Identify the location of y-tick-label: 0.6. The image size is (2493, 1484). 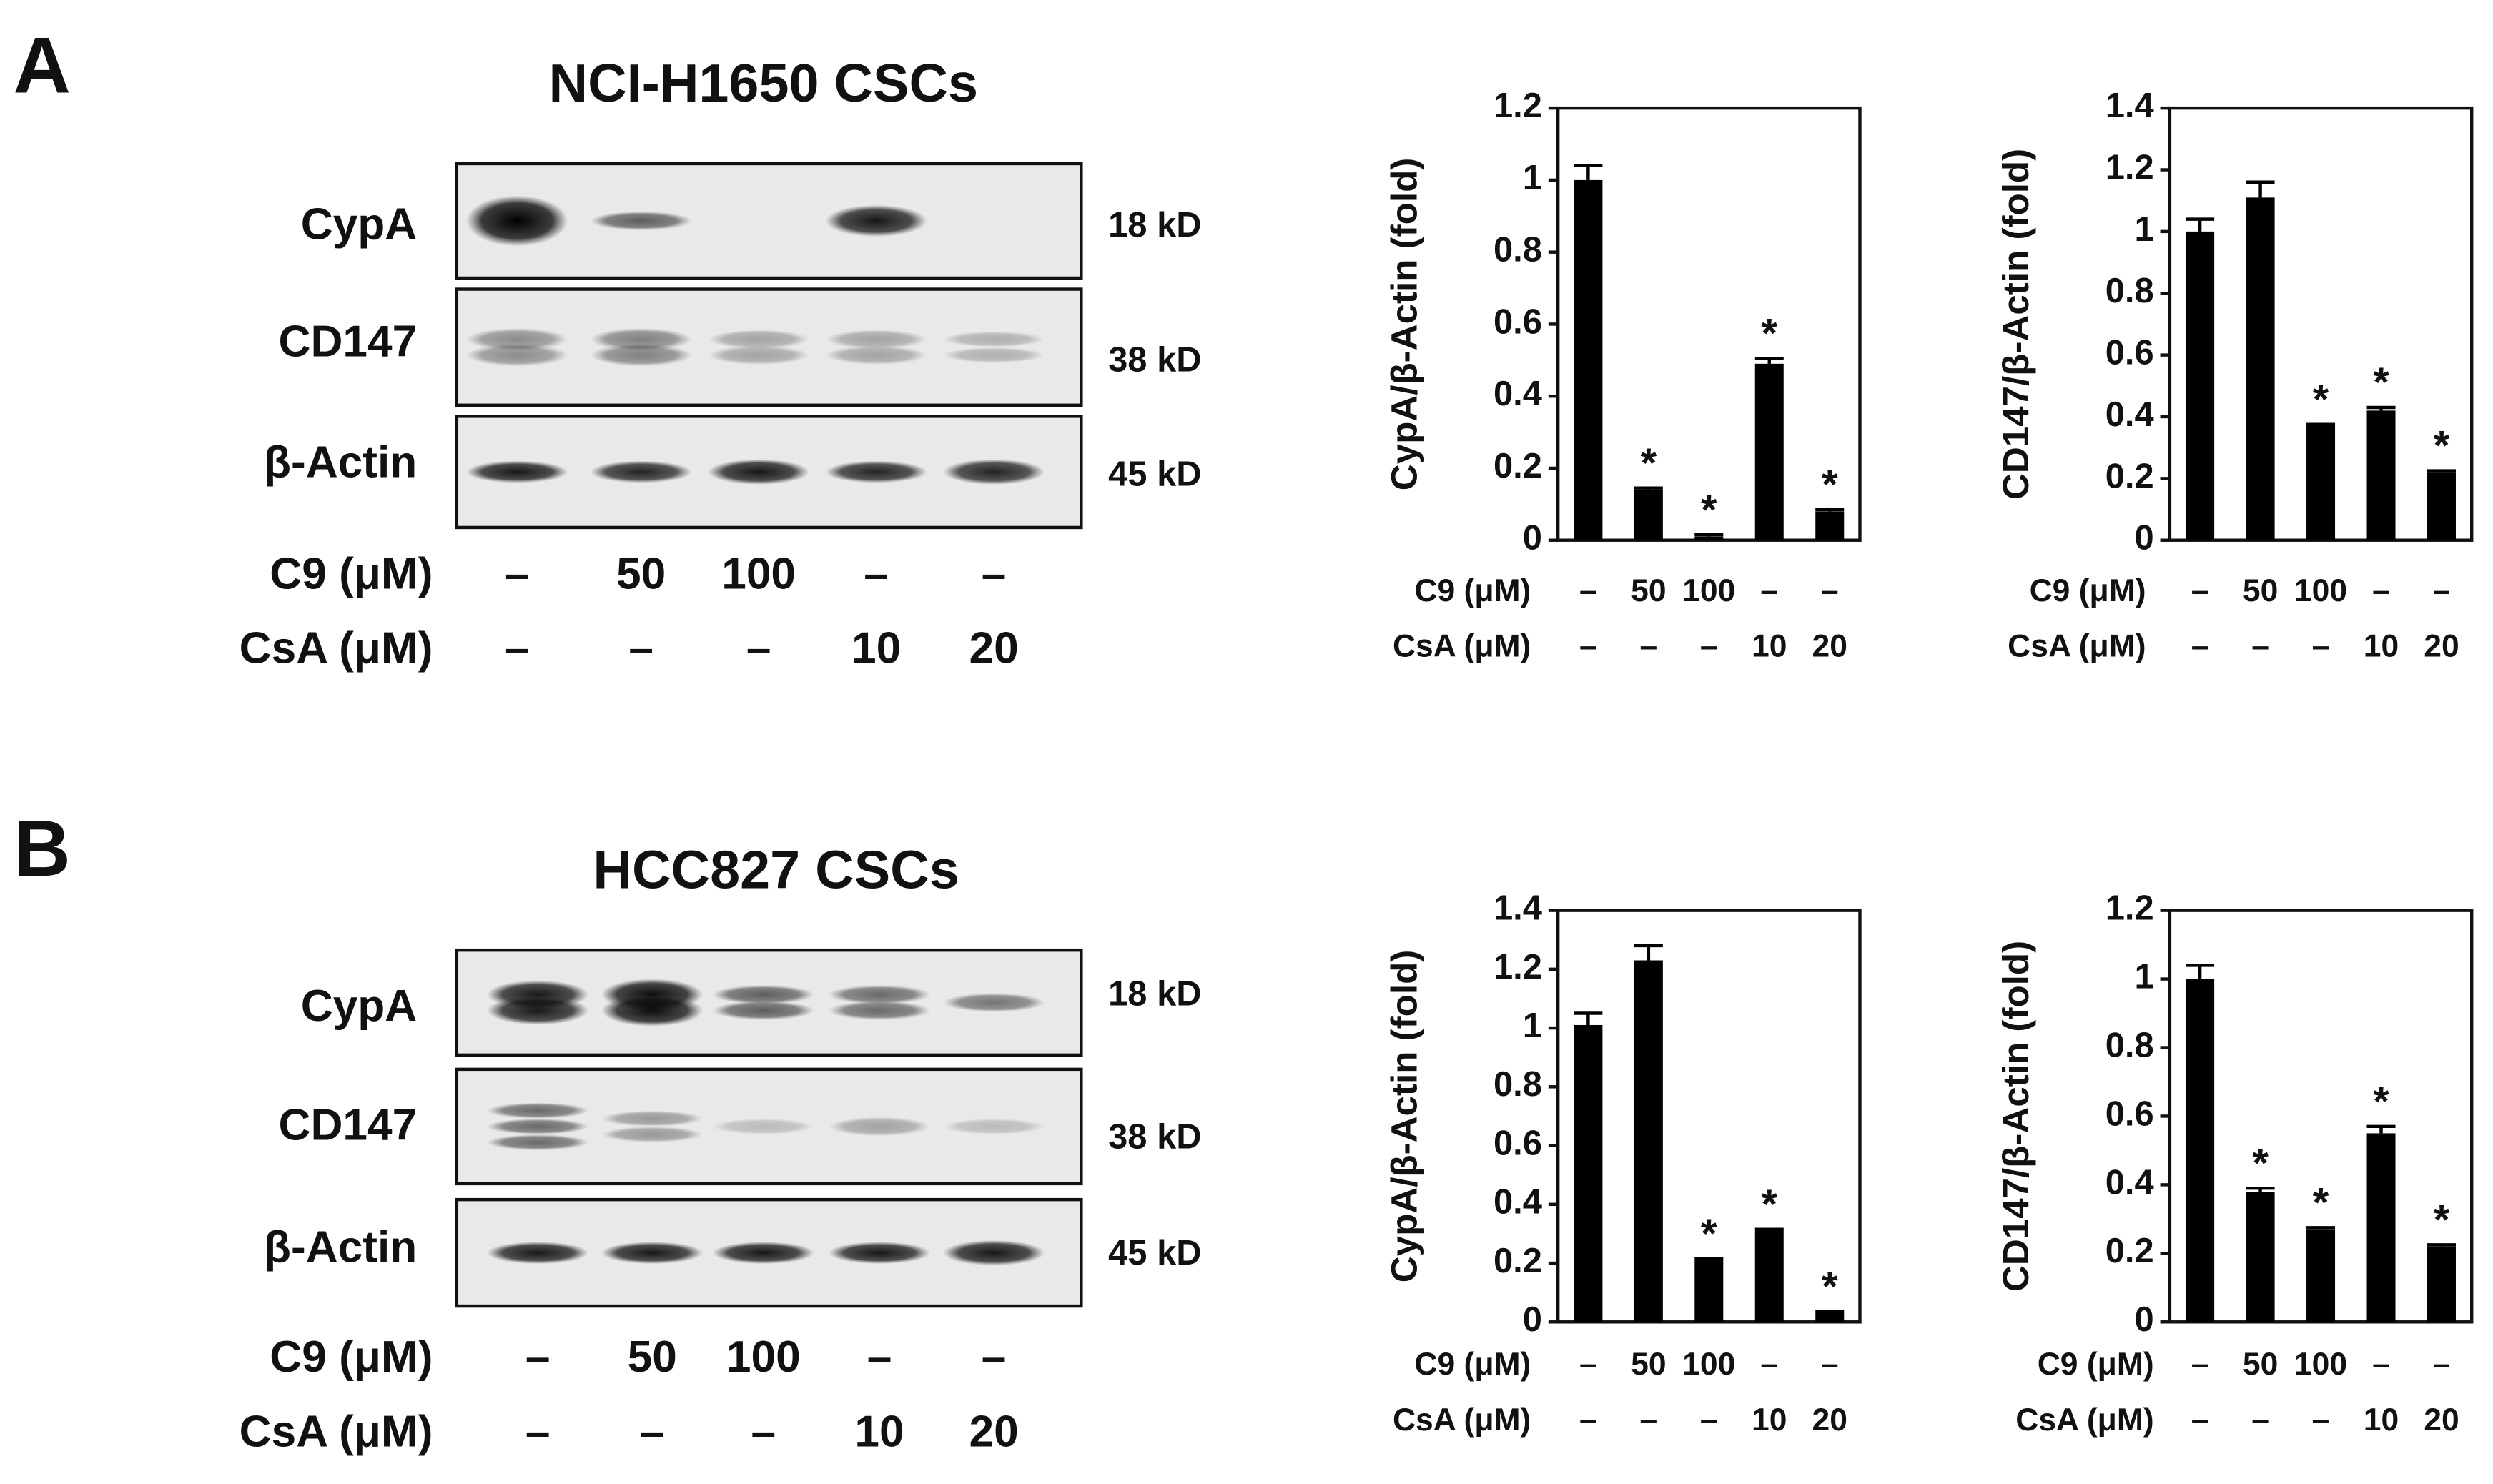
(2130, 353).